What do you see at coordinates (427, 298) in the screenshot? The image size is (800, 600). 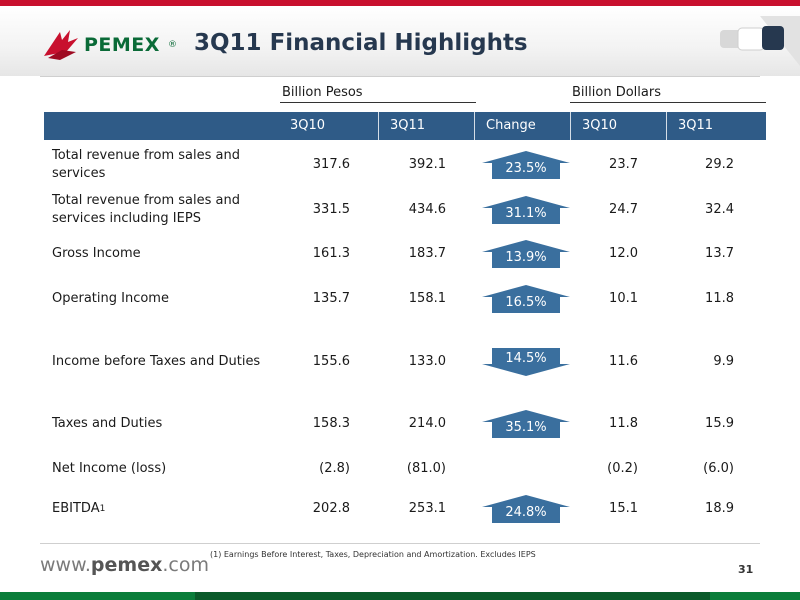 I see `value-cell: 158.1` at bounding box center [427, 298].